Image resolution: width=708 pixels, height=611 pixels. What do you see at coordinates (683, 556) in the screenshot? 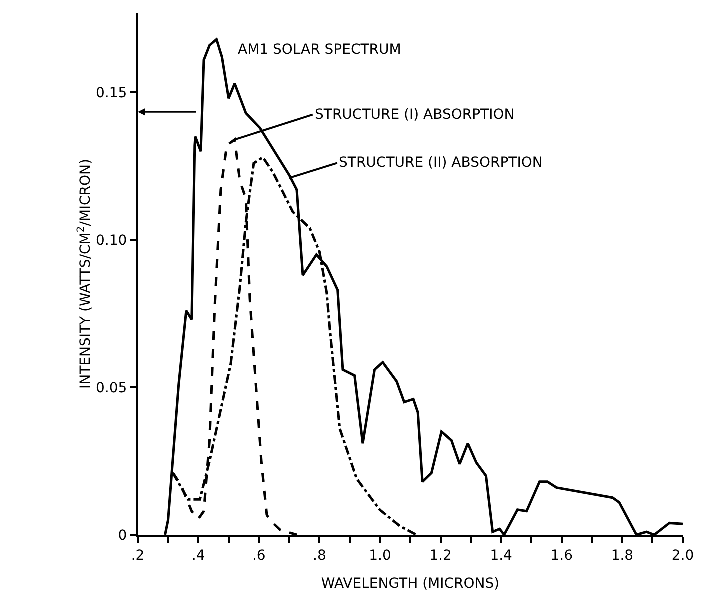
I see `x-tick-label: 2.0` at bounding box center [683, 556].